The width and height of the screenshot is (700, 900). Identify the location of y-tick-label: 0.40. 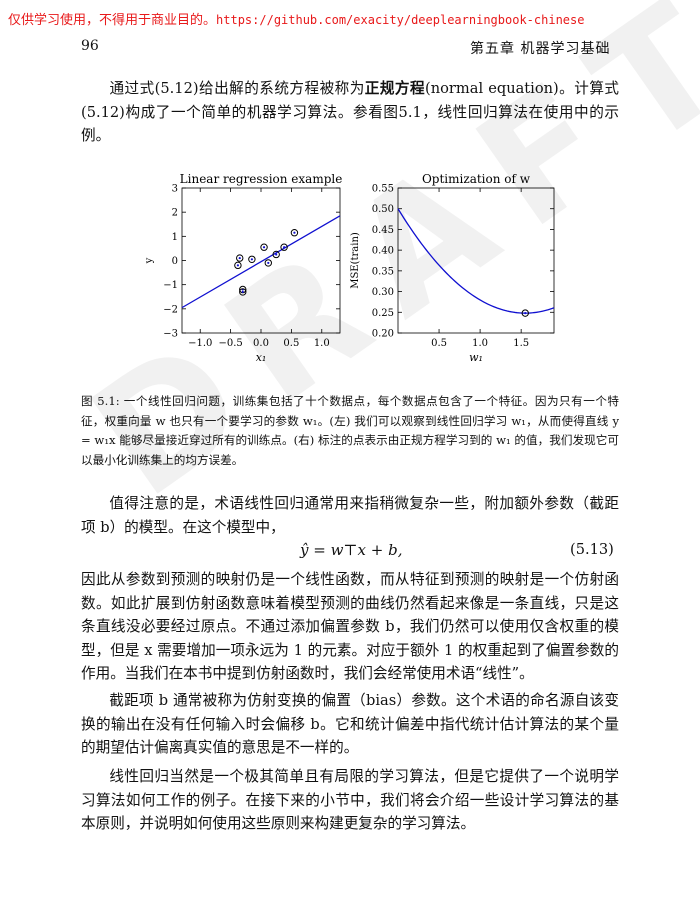
(383, 251).